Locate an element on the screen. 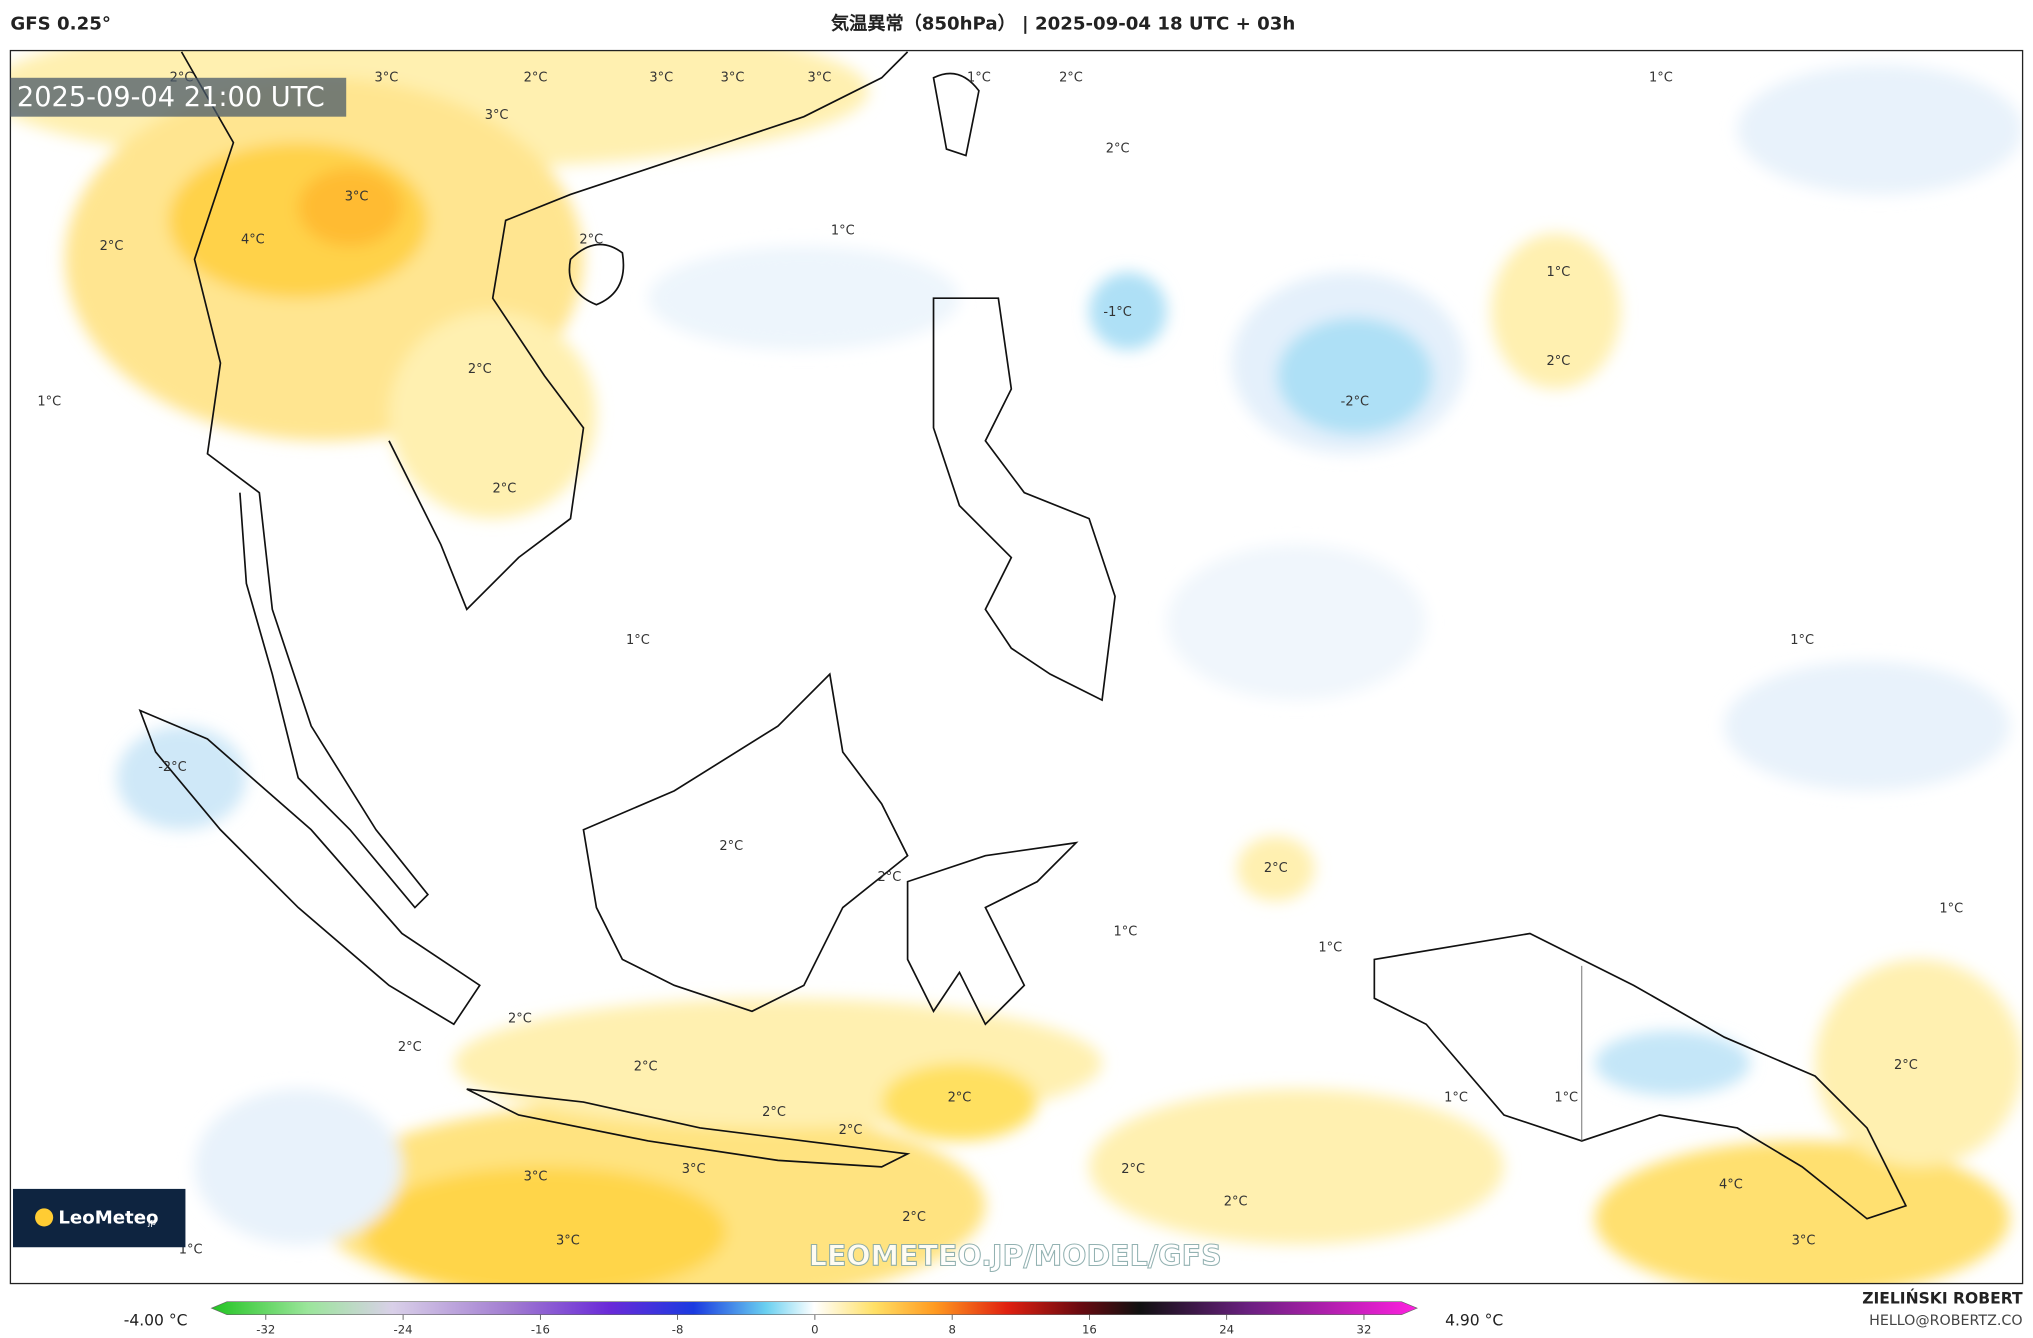  colorbar is located at coordinates (814, 1308).